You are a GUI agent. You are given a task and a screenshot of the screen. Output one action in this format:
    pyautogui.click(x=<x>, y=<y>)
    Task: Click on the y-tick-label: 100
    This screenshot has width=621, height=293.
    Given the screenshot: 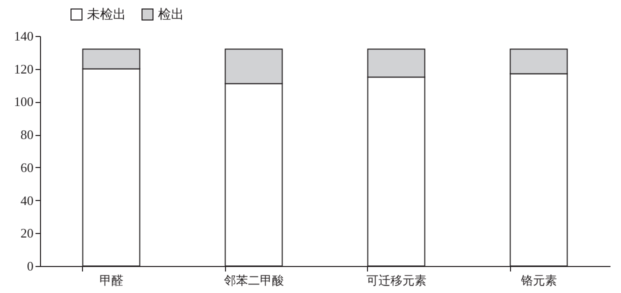 What is the action you would take?
    pyautogui.click(x=24, y=102)
    